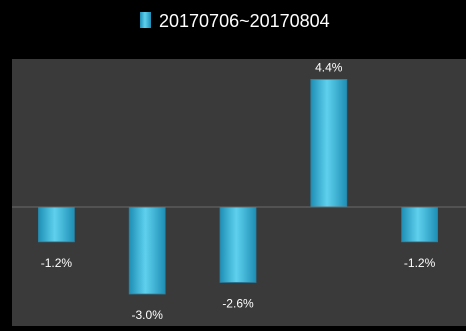 This screenshot has height=331, width=466. Describe the element at coordinates (238, 303) in the screenshot. I see `data-label: -2.6%` at that location.